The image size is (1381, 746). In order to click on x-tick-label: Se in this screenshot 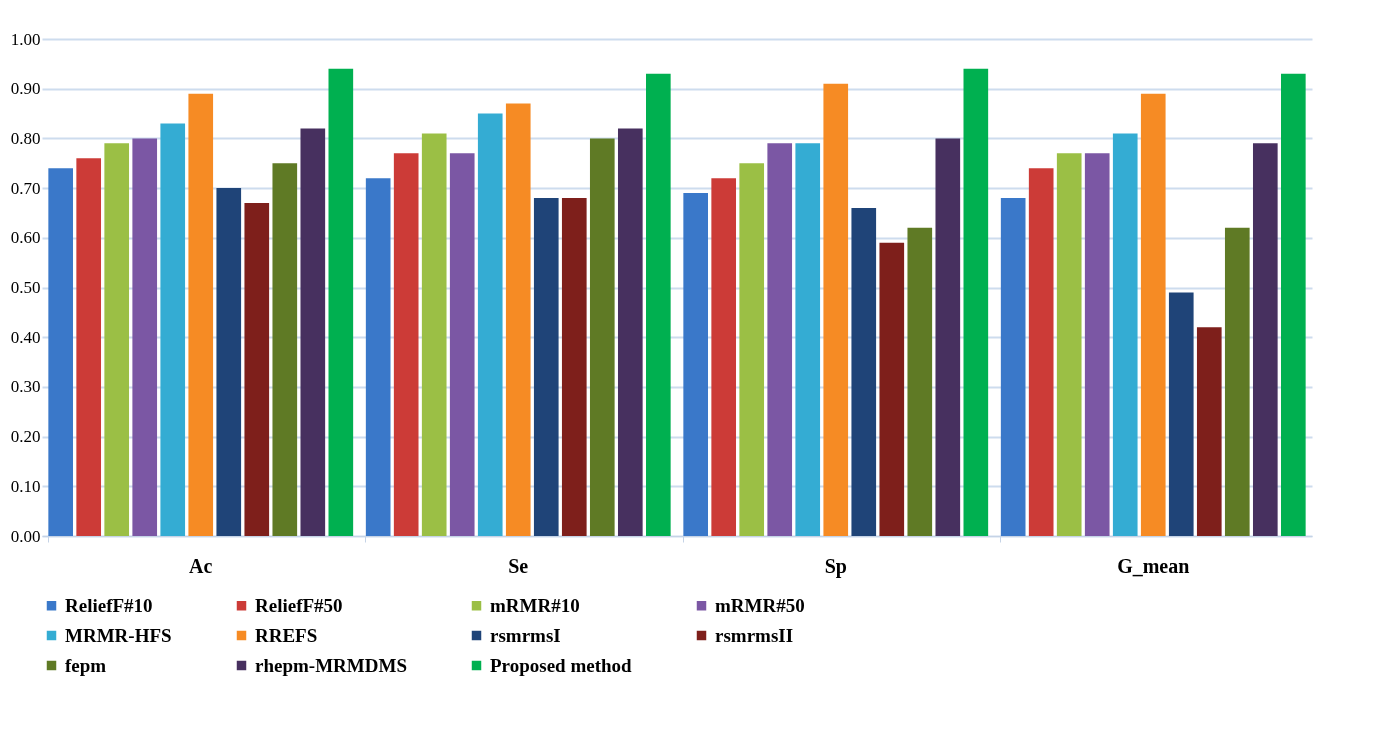, I will do `click(518, 565)`.